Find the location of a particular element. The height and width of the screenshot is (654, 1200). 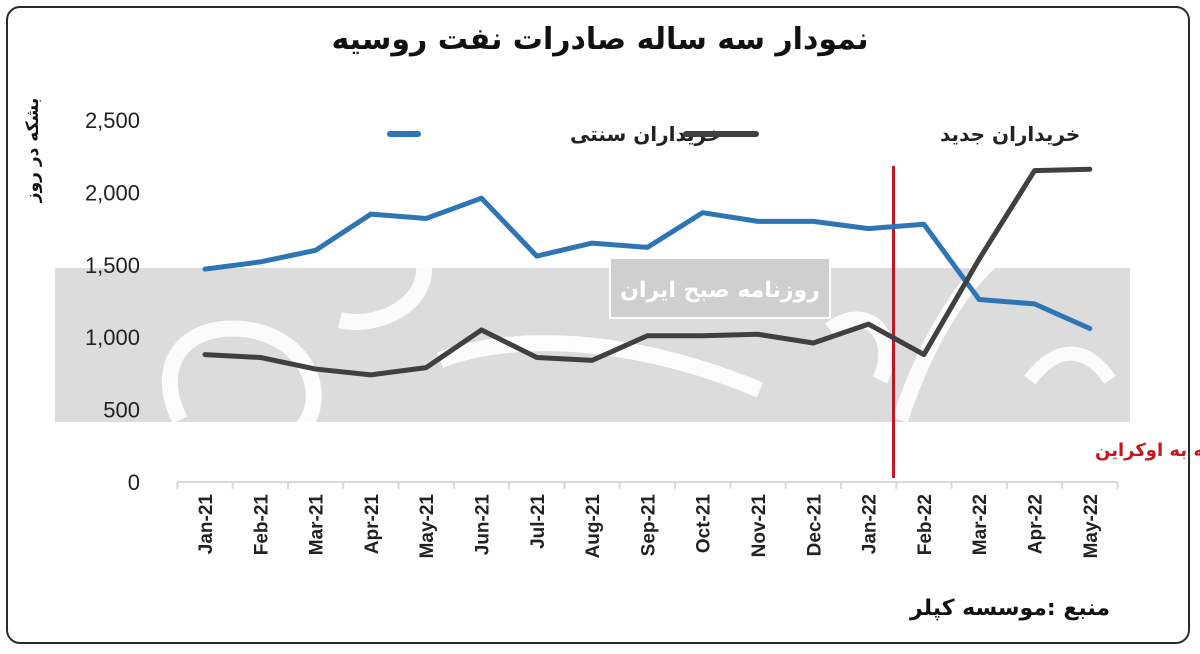

x-tick-label: Feb-22 is located at coordinates (925, 524).